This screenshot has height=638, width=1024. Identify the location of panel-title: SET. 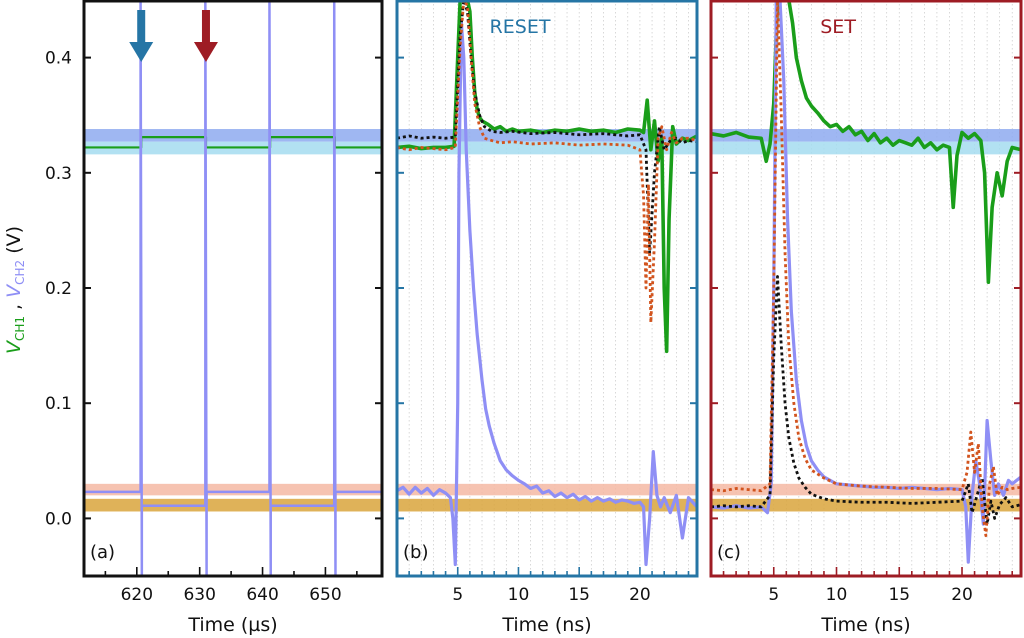
(838, 27).